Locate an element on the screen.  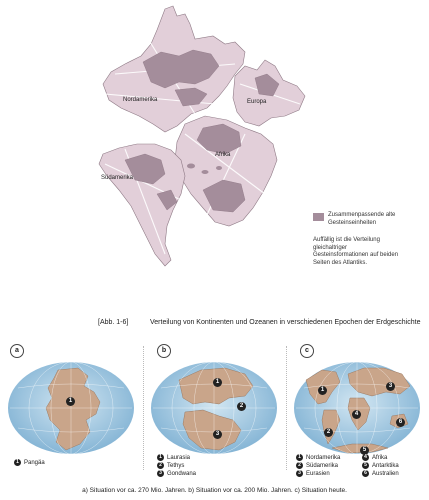
rock-unit-north-america is located at coordinates (181, 69).